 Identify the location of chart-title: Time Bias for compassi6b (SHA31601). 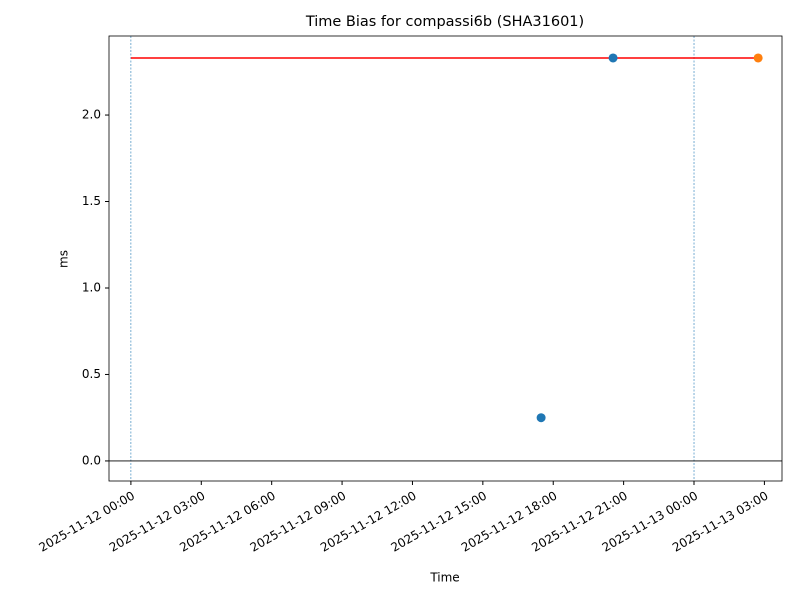
(444, 22).